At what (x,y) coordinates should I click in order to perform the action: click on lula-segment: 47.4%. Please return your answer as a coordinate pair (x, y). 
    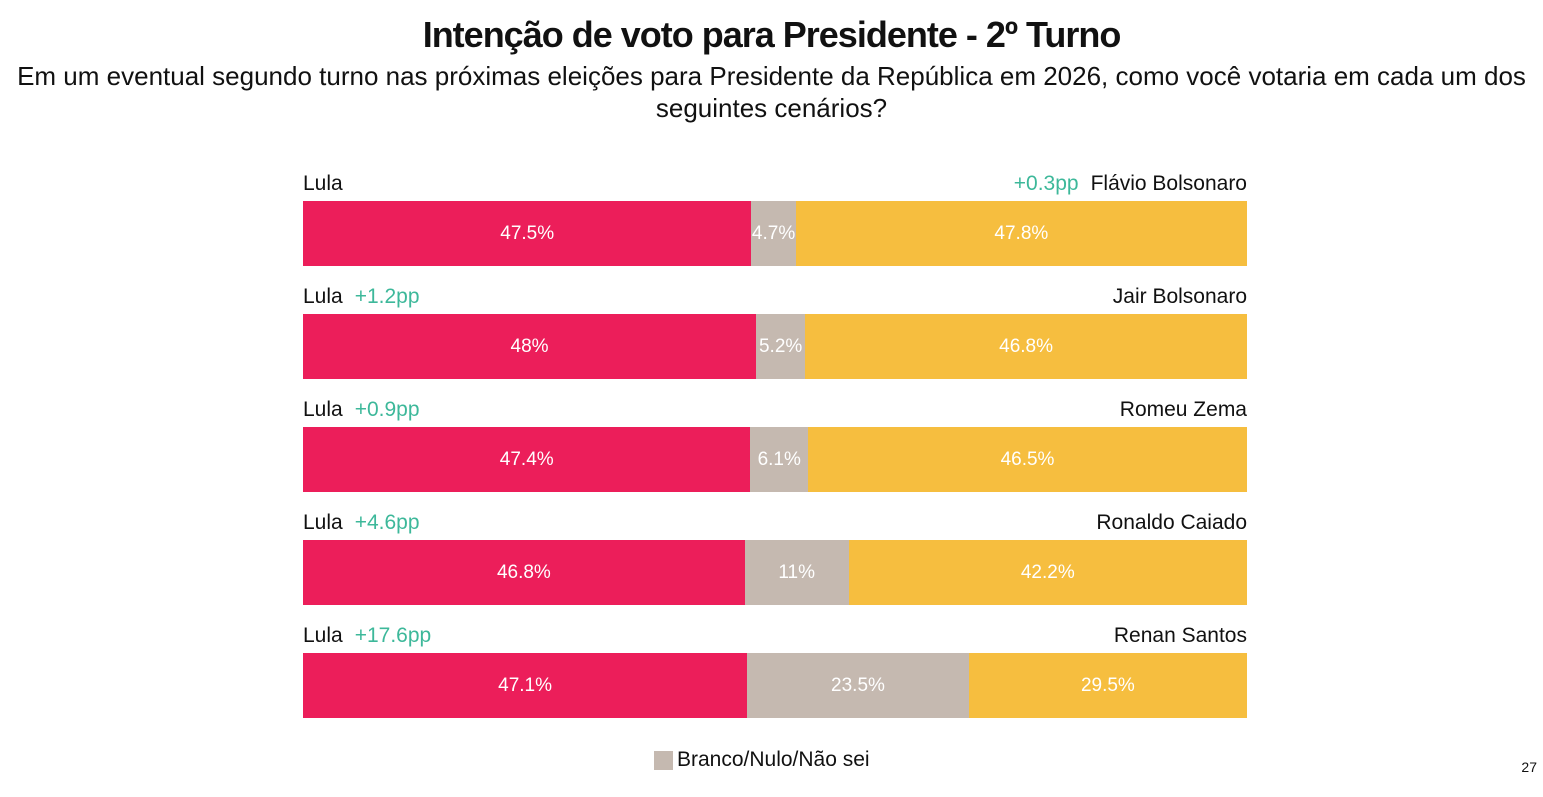
    Looking at the image, I should click on (527, 459).